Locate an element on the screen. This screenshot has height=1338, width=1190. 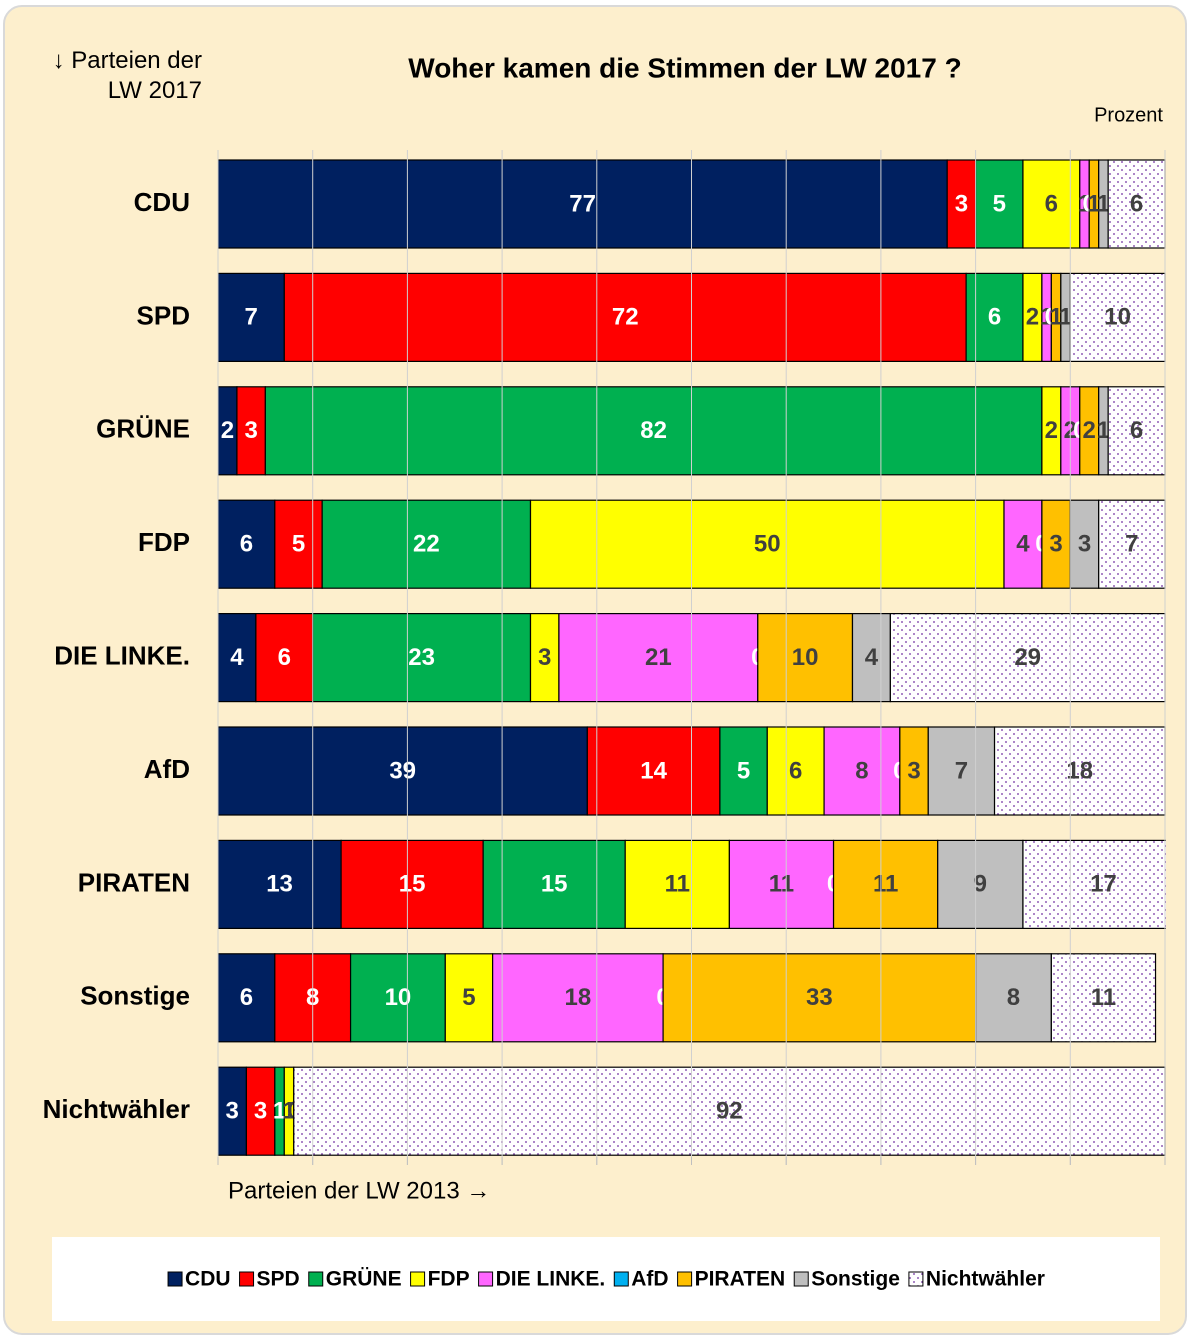
unit-label: Prozent is located at coordinates (1128, 115).